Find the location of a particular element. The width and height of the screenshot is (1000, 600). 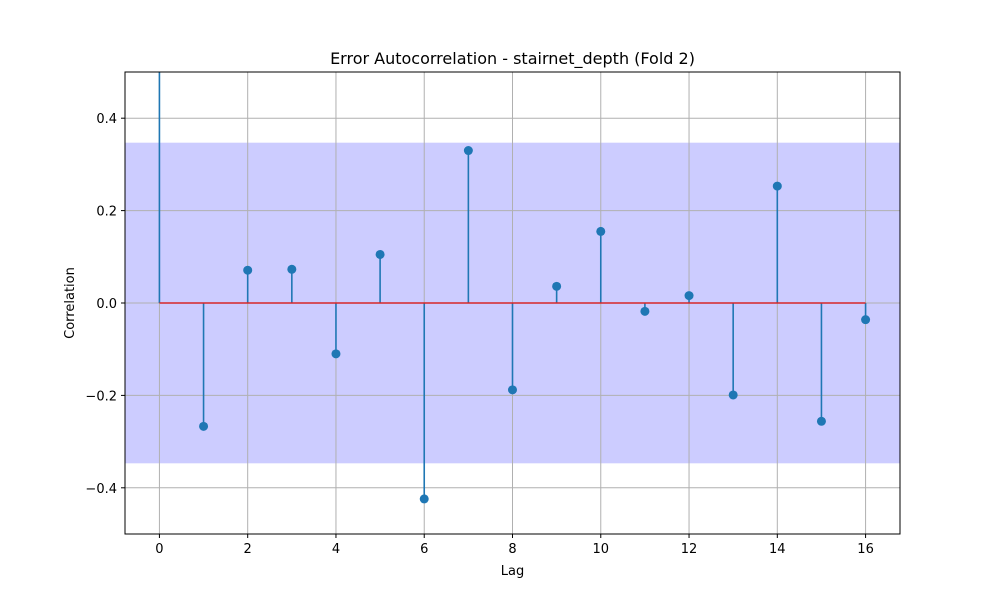

y-axis-label: Correlation is located at coordinates (70, 303).